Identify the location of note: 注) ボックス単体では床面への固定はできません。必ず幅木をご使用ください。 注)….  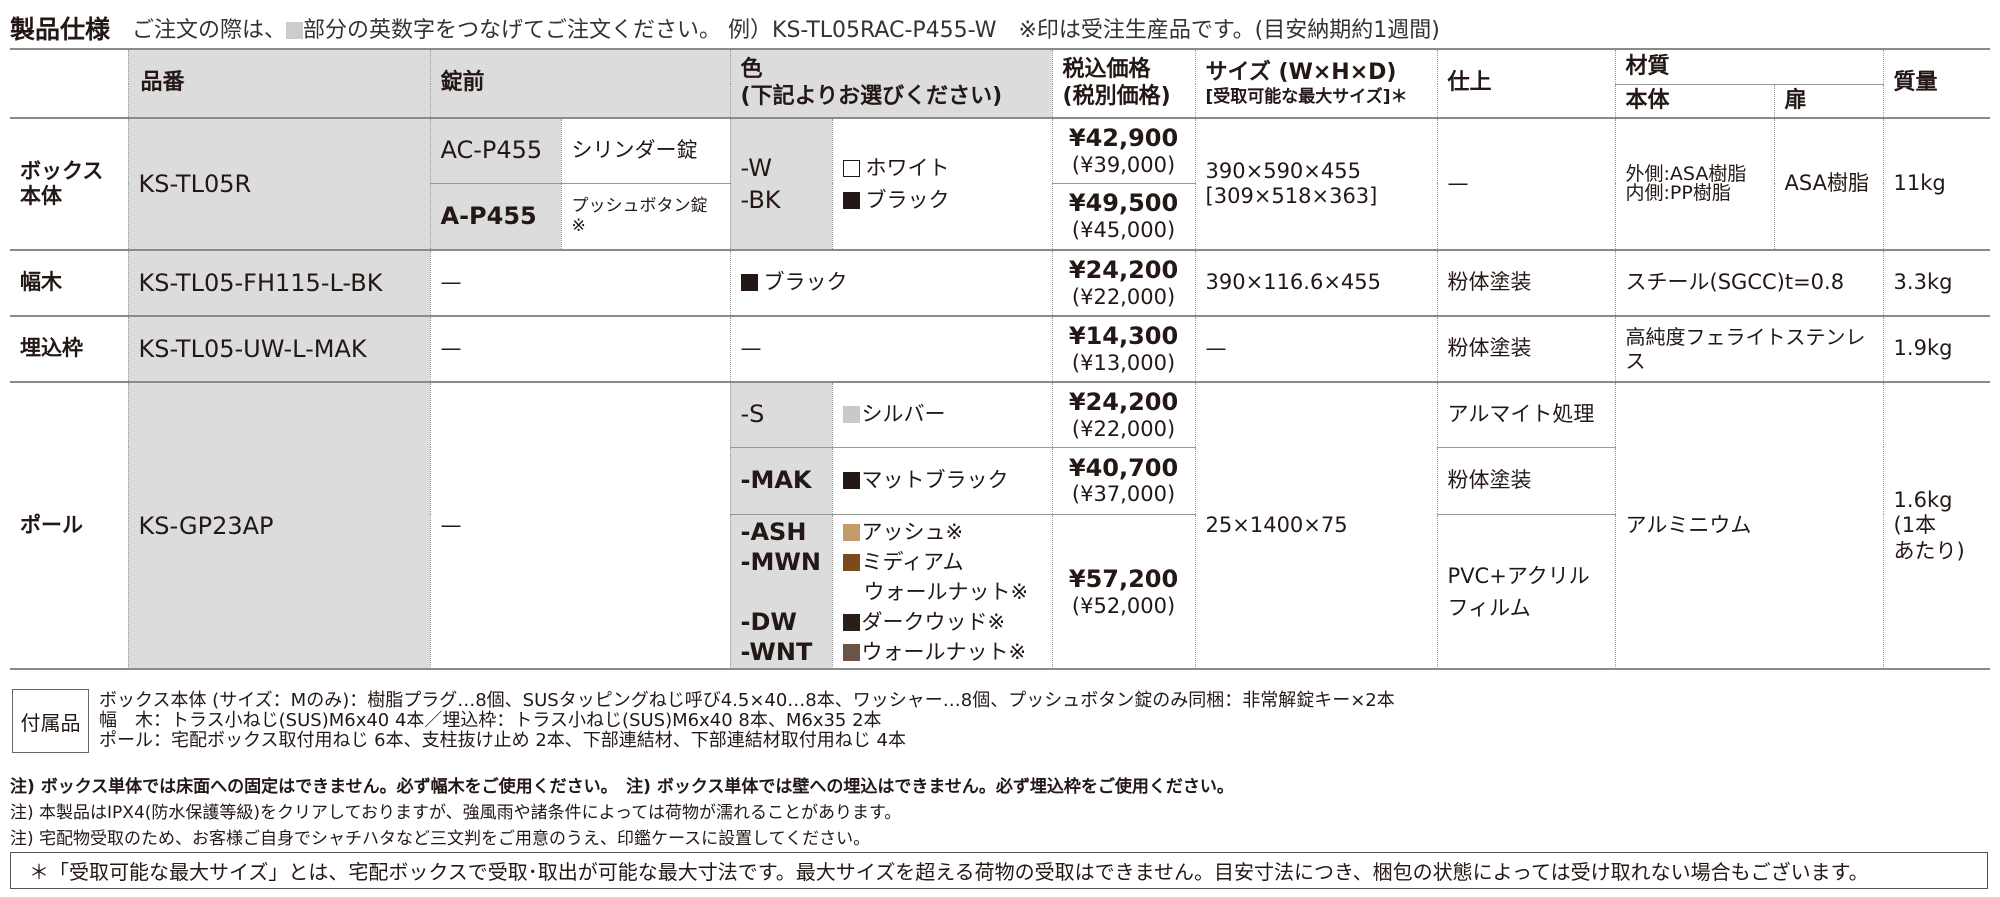
(622, 787).